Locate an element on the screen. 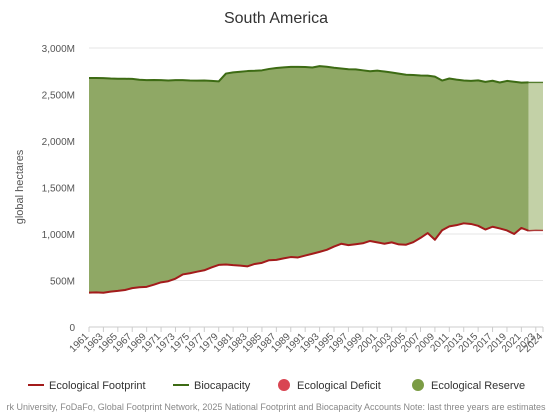 The height and width of the screenshot is (415, 553). x-tick-label: 2024 is located at coordinates (534, 343).